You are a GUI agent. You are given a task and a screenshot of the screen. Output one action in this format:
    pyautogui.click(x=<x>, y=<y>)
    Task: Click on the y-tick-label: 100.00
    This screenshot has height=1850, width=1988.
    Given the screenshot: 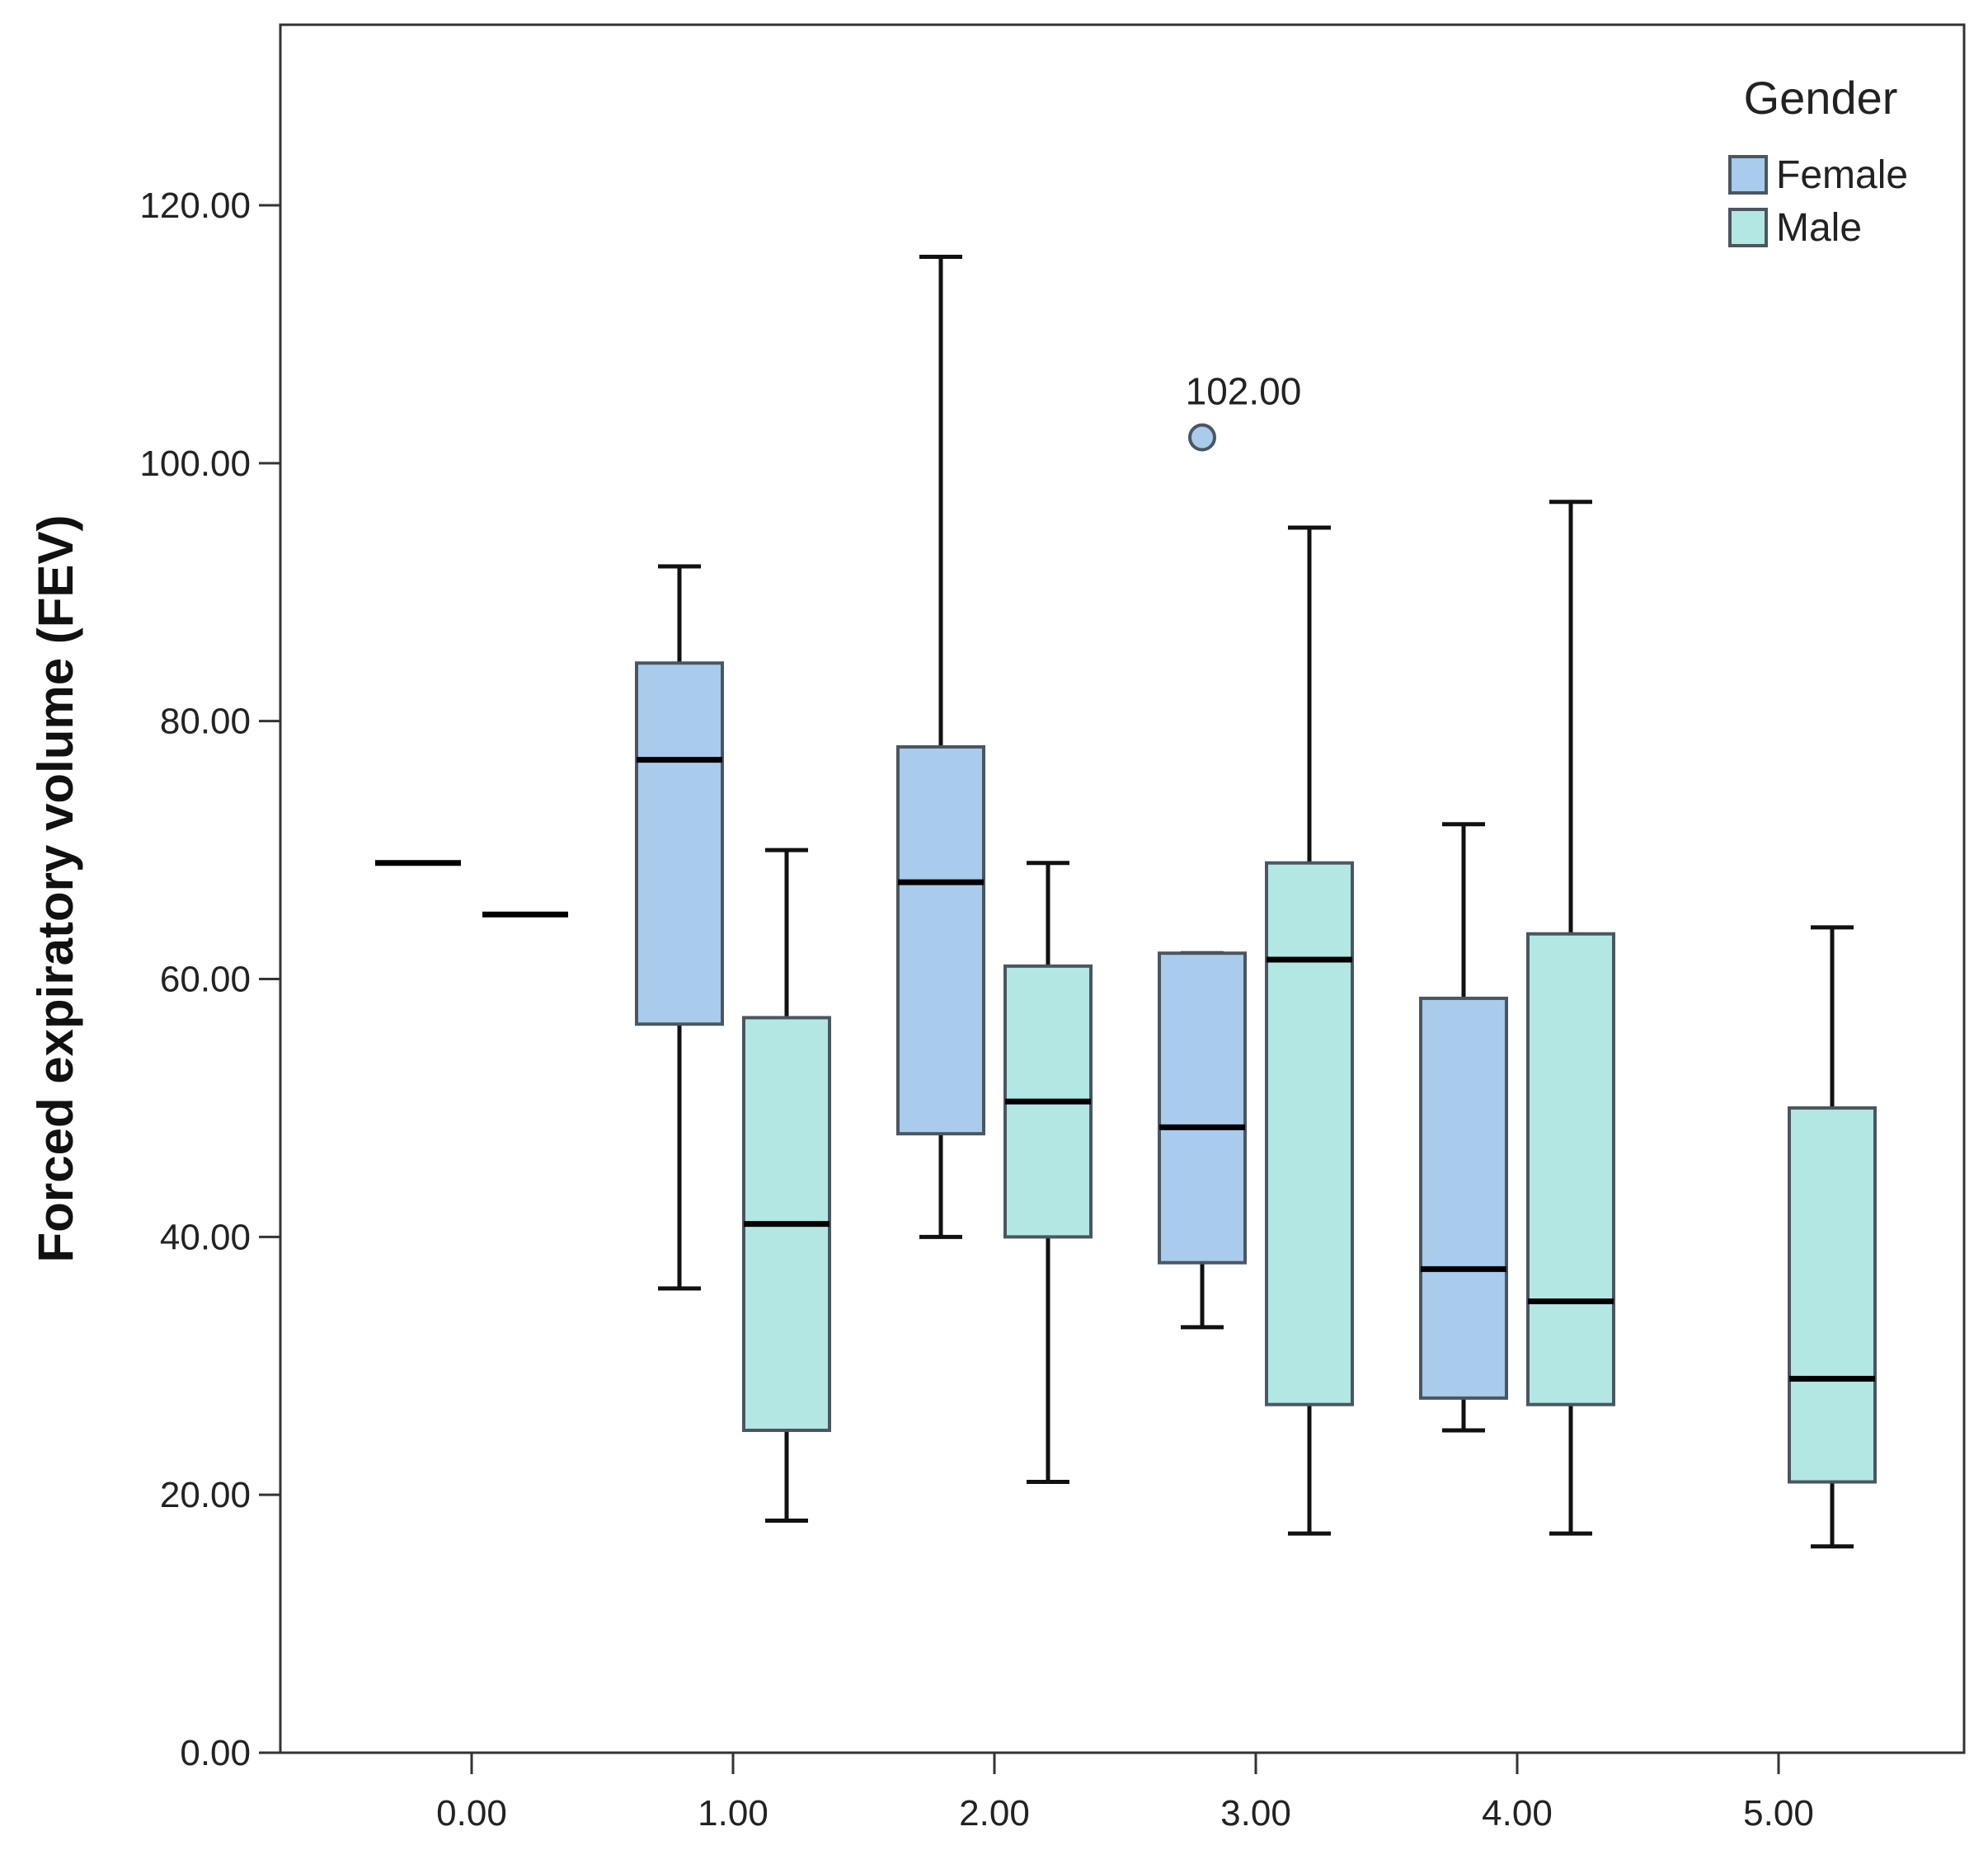 What is the action you would take?
    pyautogui.click(x=195, y=464)
    